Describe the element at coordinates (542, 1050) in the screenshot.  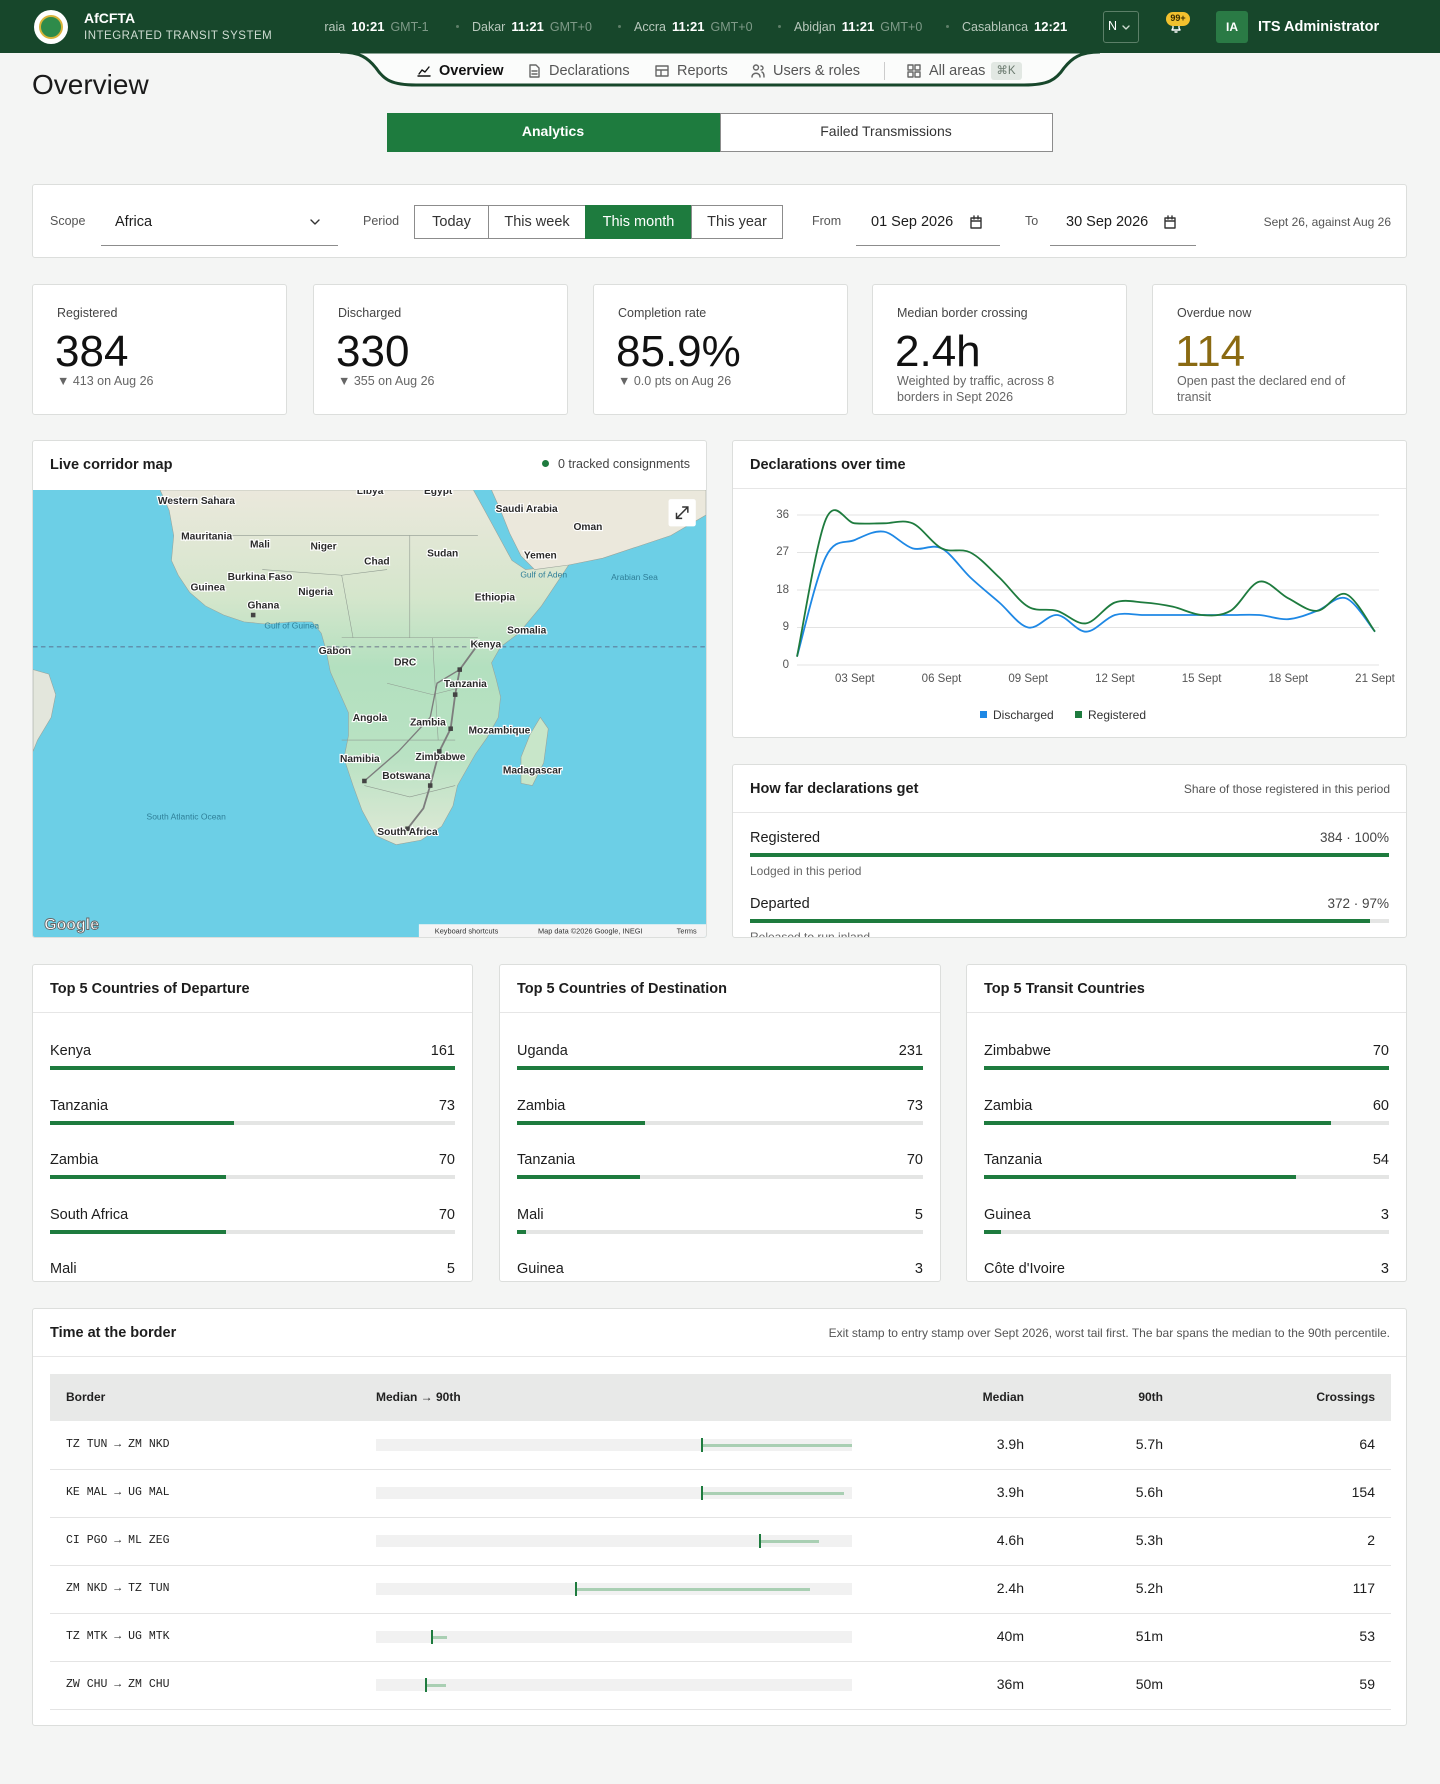
I see `bar-label: Uganda` at that location.